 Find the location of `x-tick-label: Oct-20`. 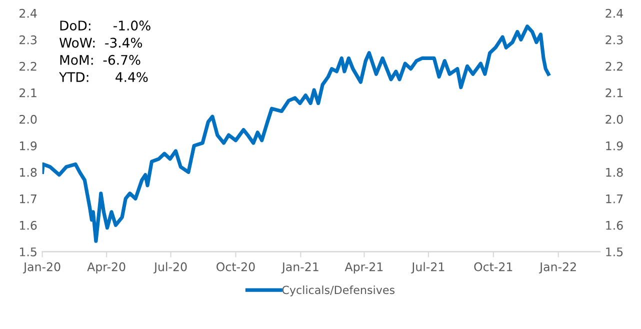

x-tick-label: Oct-20 is located at coordinates (235, 267).